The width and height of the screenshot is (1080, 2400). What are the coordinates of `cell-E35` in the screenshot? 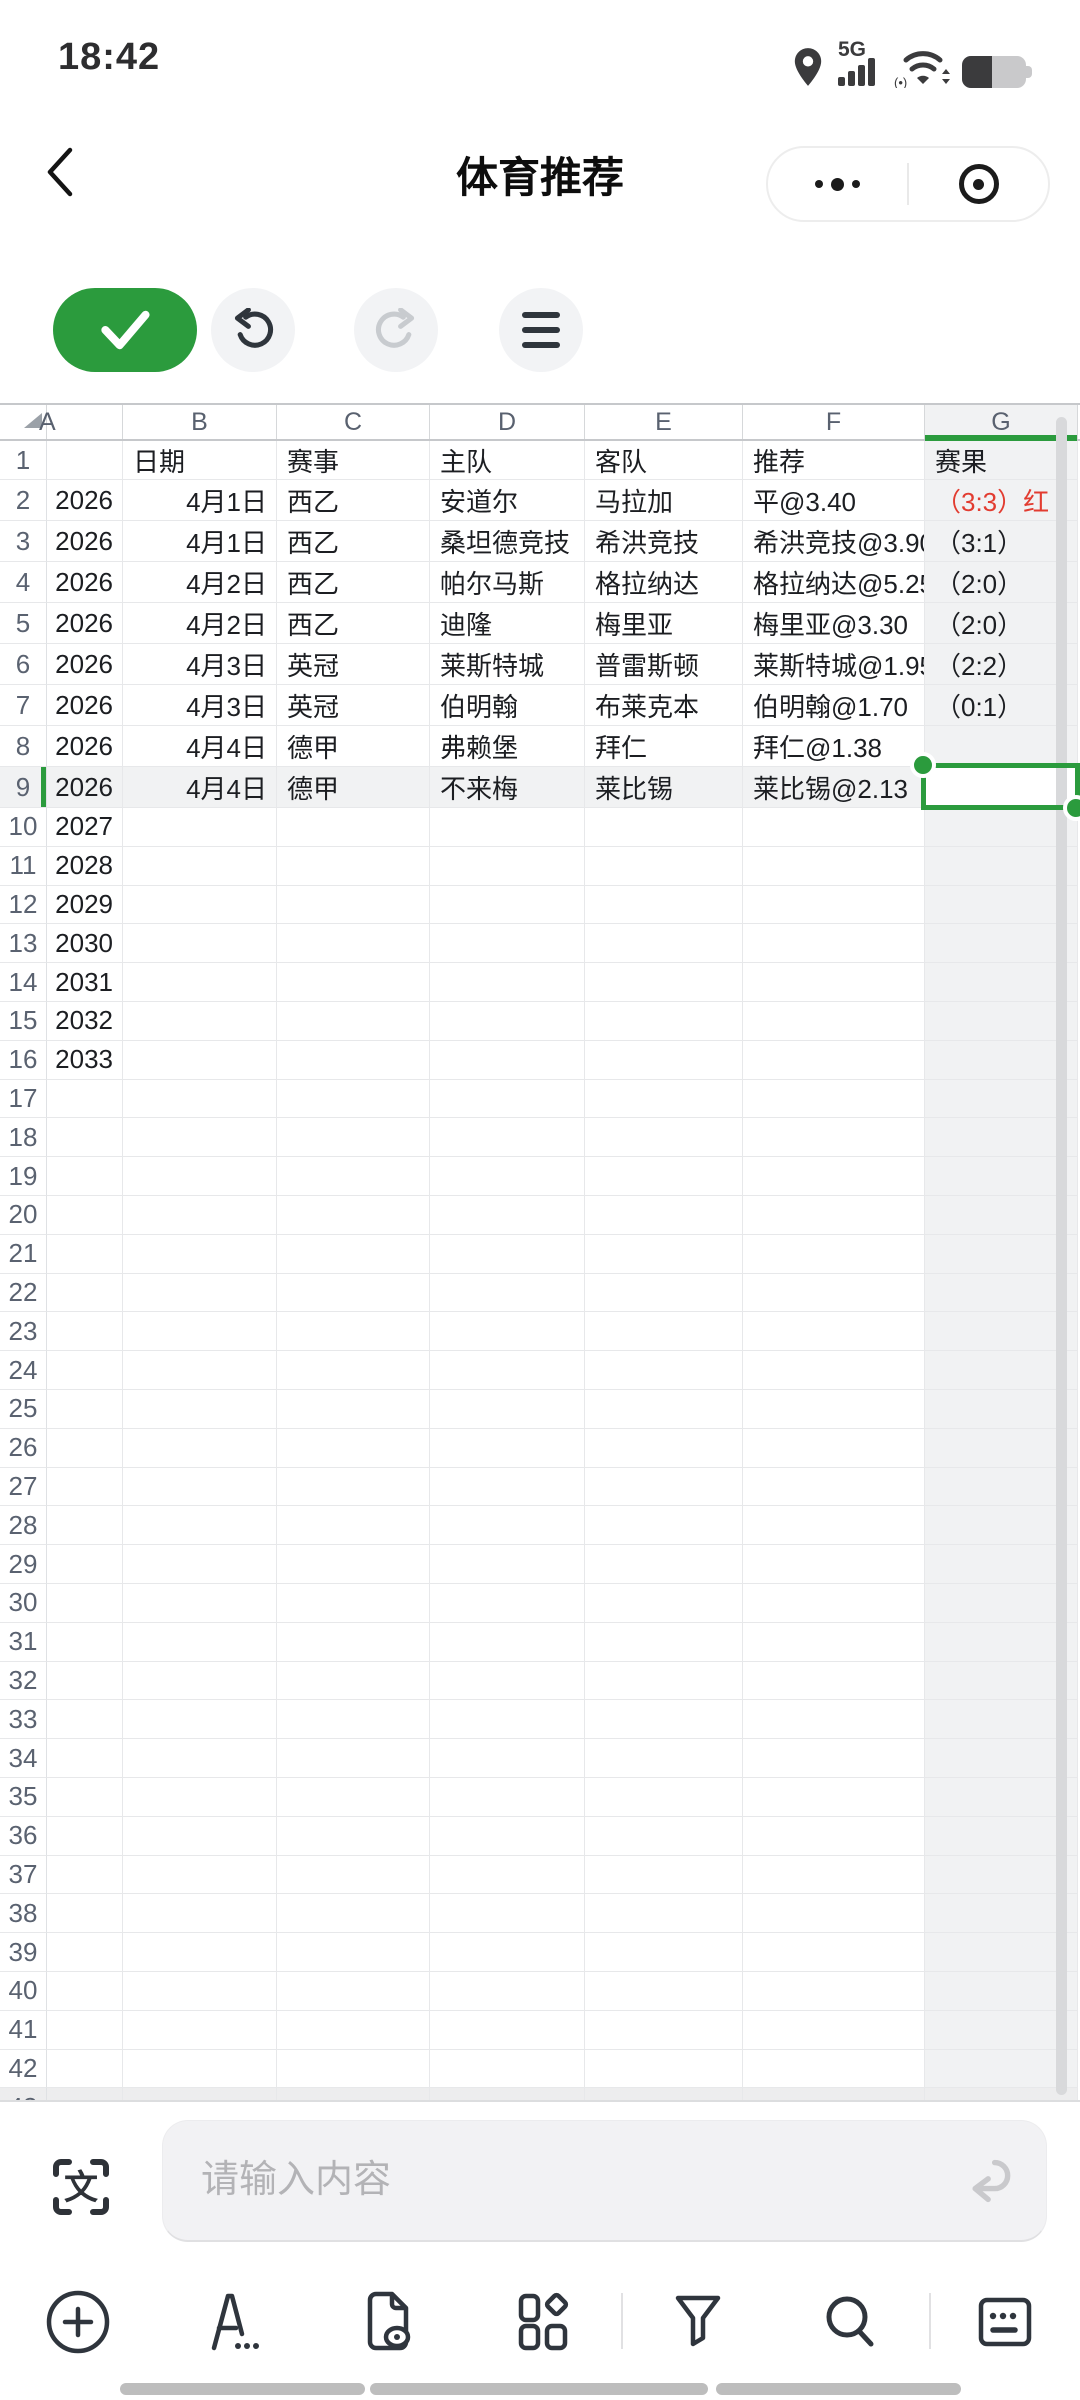 It's located at (664, 1797).